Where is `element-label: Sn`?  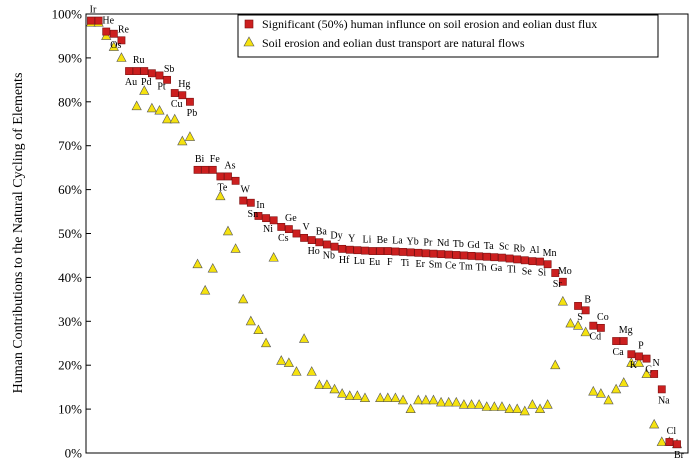 element-label: Sn is located at coordinates (253, 214).